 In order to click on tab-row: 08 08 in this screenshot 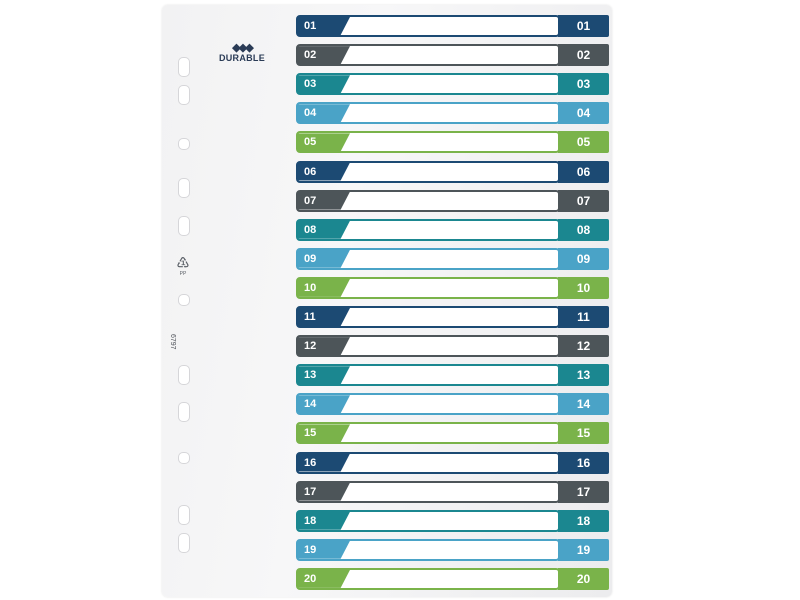, I will do `click(453, 229)`.